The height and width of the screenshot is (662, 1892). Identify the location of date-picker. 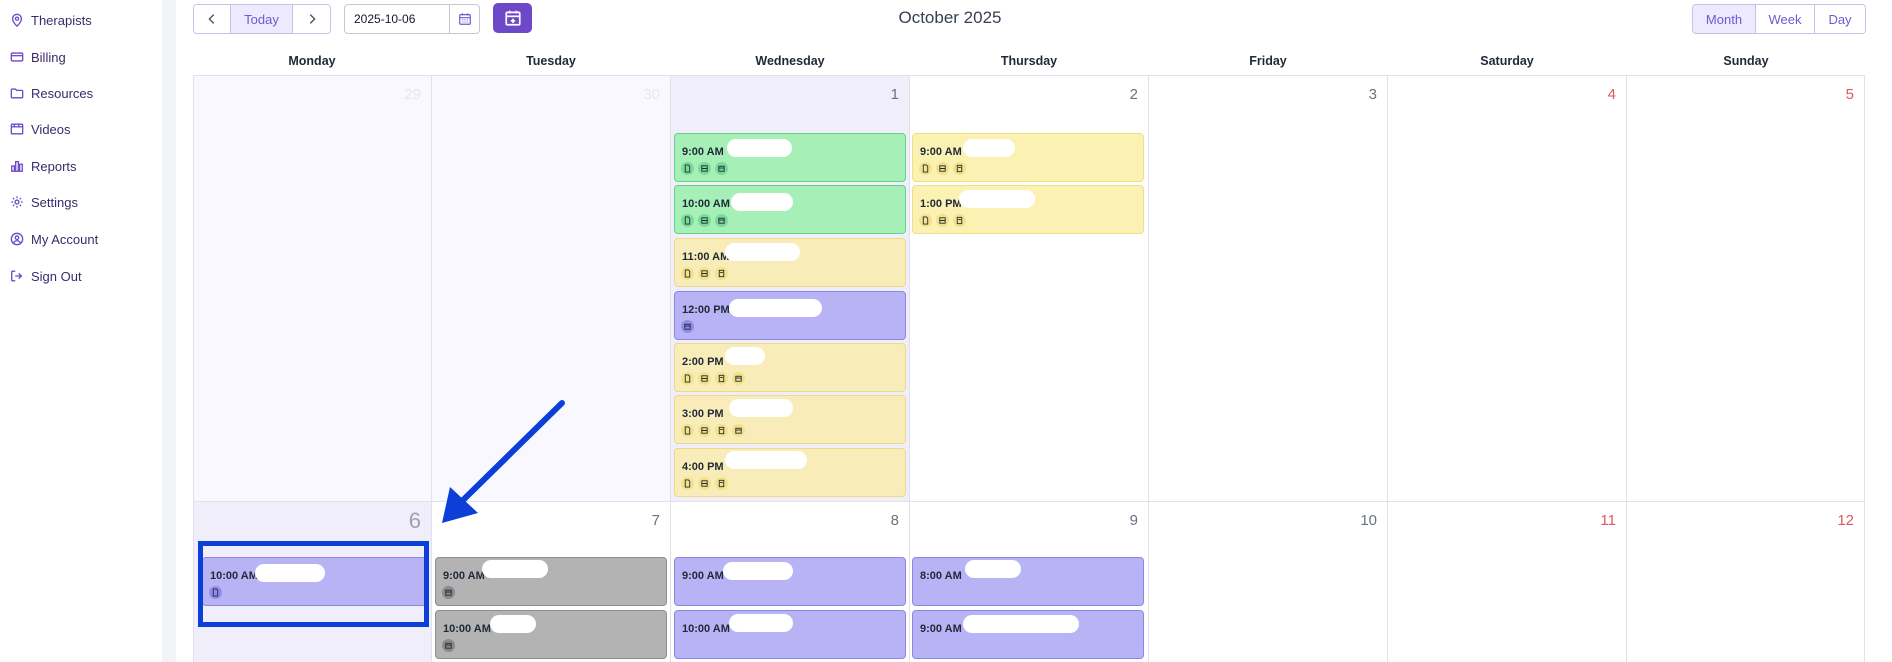
(412, 19).